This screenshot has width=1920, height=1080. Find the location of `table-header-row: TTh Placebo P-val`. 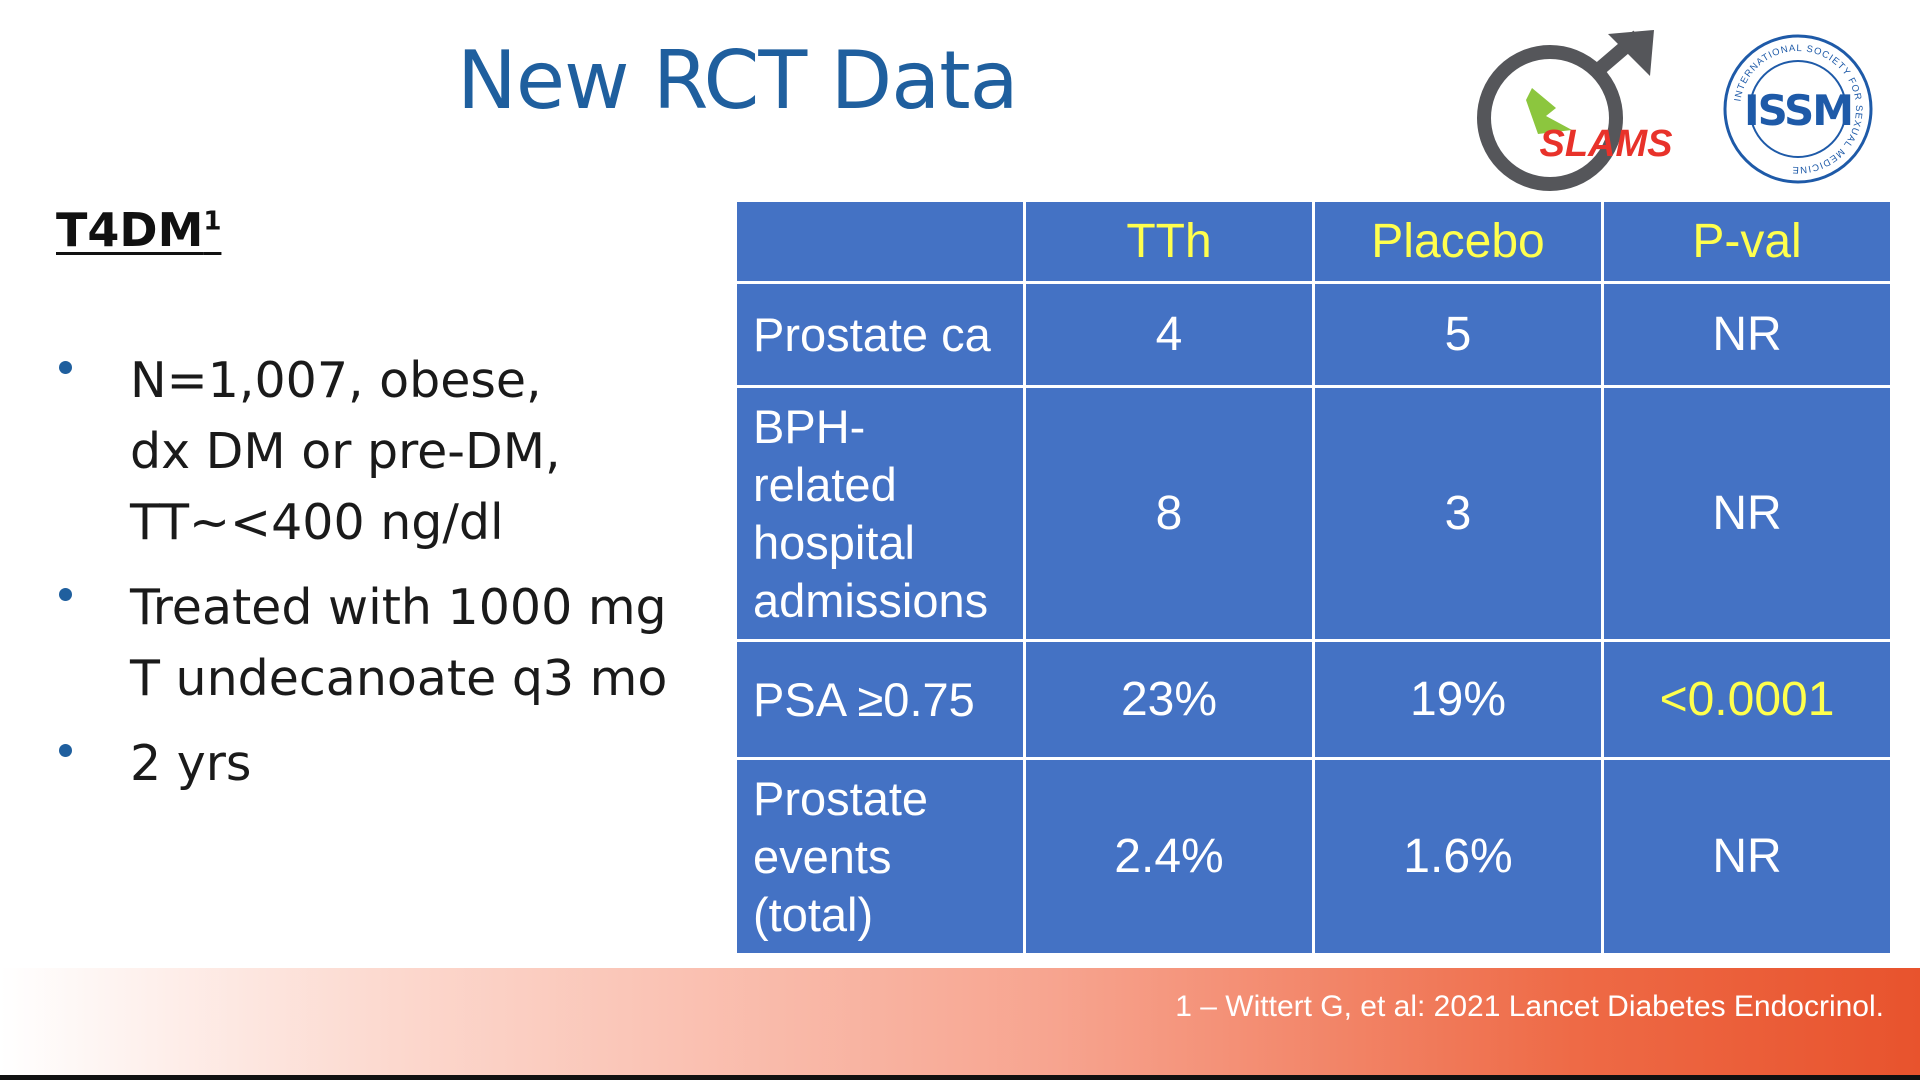

table-header-row: TTh Placebo P-val is located at coordinates (1313, 241).